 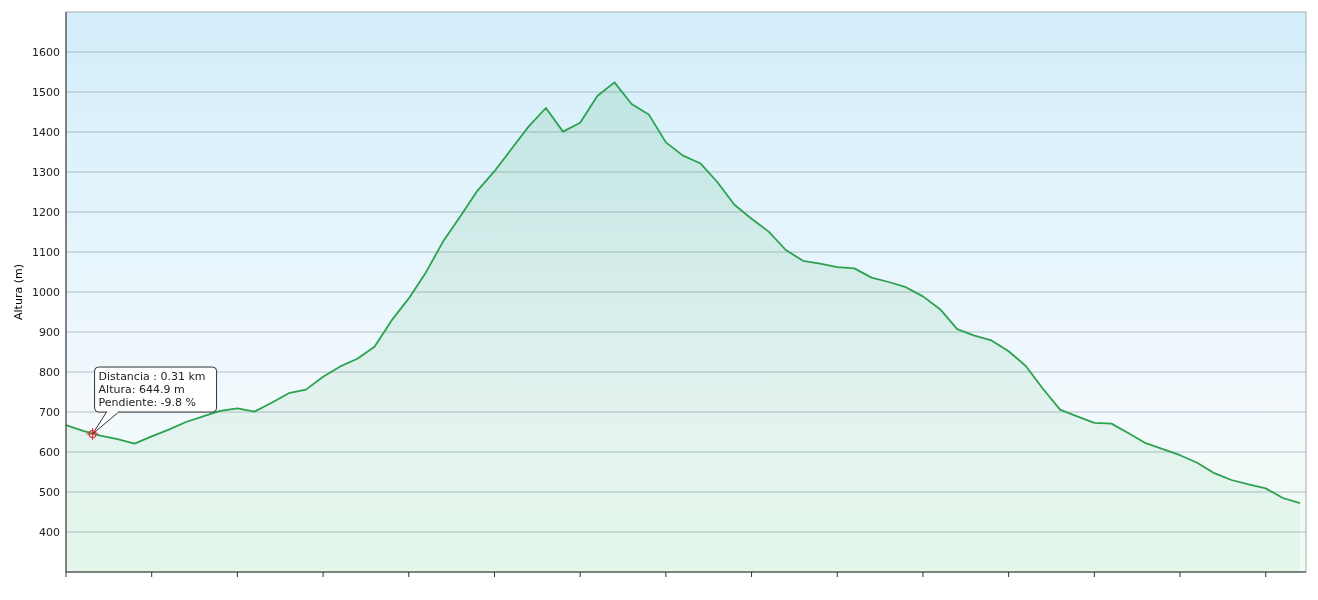 What do you see at coordinates (152, 390) in the screenshot?
I see `annotation: Distancia : 0.31 km Altura: 644.9 m Pendiente: -9.8 %` at bounding box center [152, 390].